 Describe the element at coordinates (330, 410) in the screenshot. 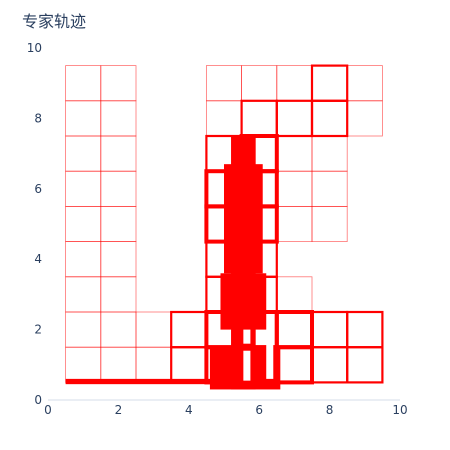

I see `x-tick-label: 8` at that location.